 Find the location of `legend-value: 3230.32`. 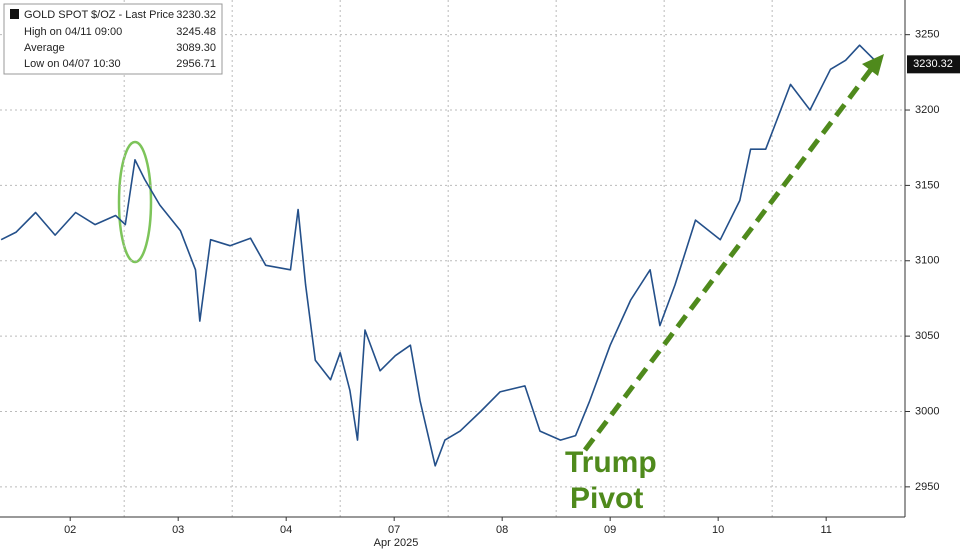

legend-value: 3230.32 is located at coordinates (196, 15).